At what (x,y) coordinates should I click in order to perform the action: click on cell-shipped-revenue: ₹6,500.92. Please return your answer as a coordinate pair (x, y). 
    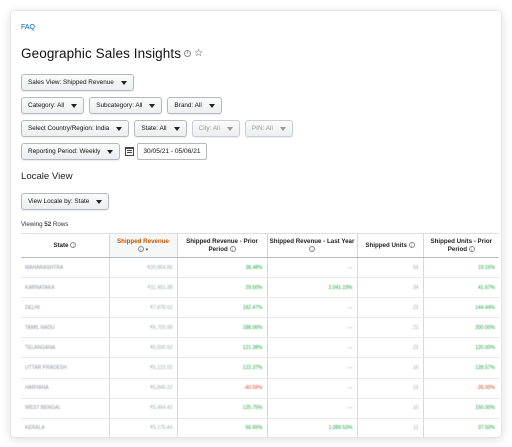
    Looking at the image, I should click on (142, 348).